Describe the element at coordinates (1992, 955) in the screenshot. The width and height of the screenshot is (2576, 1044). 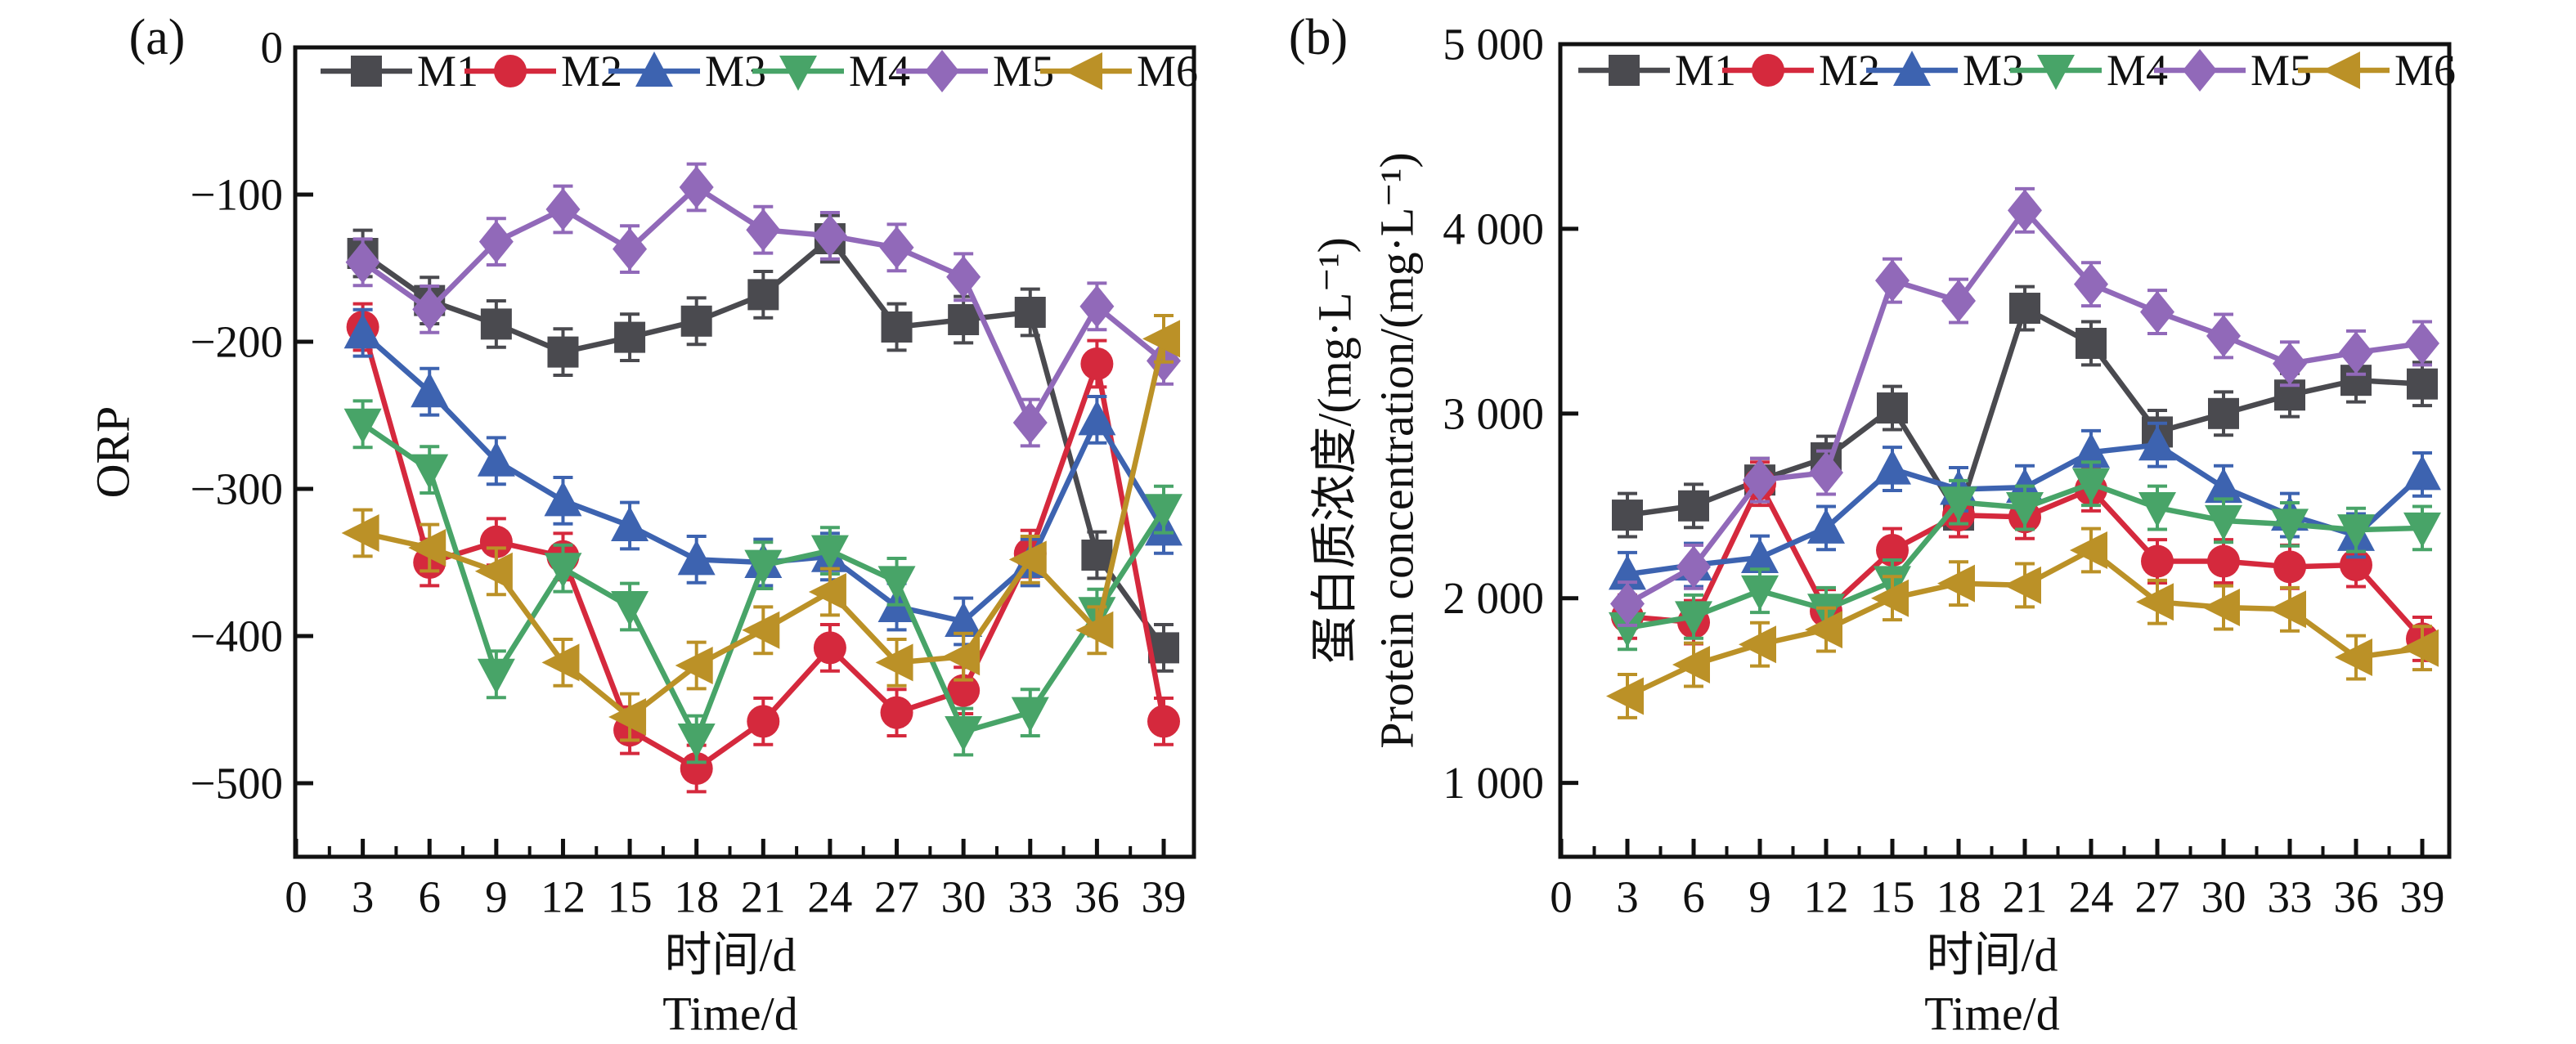
I see `panel-b-x-title-cn: 时间/d` at that location.